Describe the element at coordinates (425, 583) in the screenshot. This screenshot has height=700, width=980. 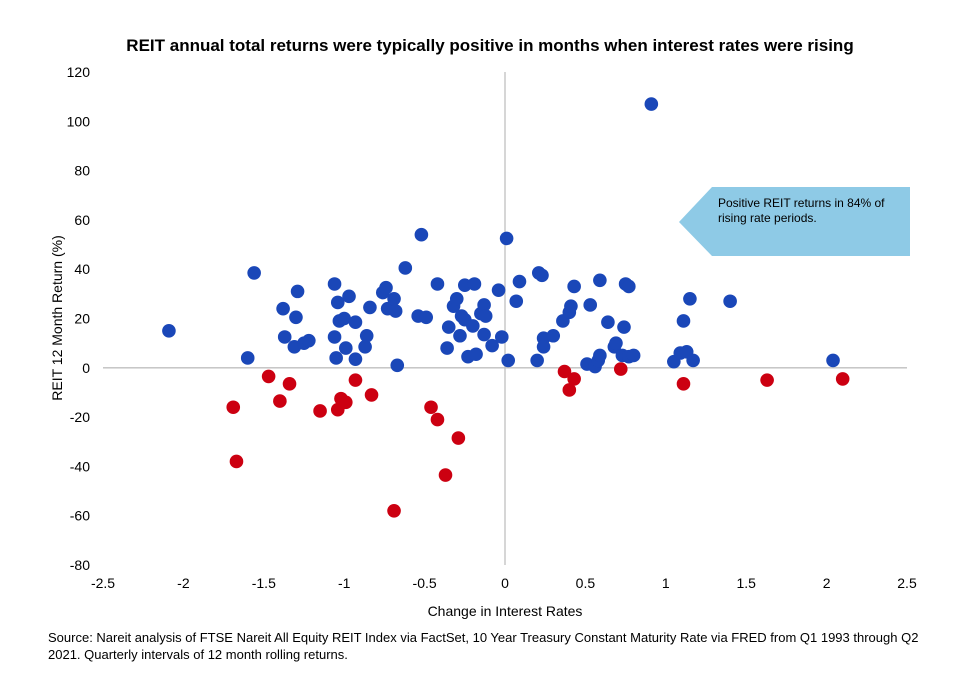
I see `x-tick-label: -0.5` at that location.